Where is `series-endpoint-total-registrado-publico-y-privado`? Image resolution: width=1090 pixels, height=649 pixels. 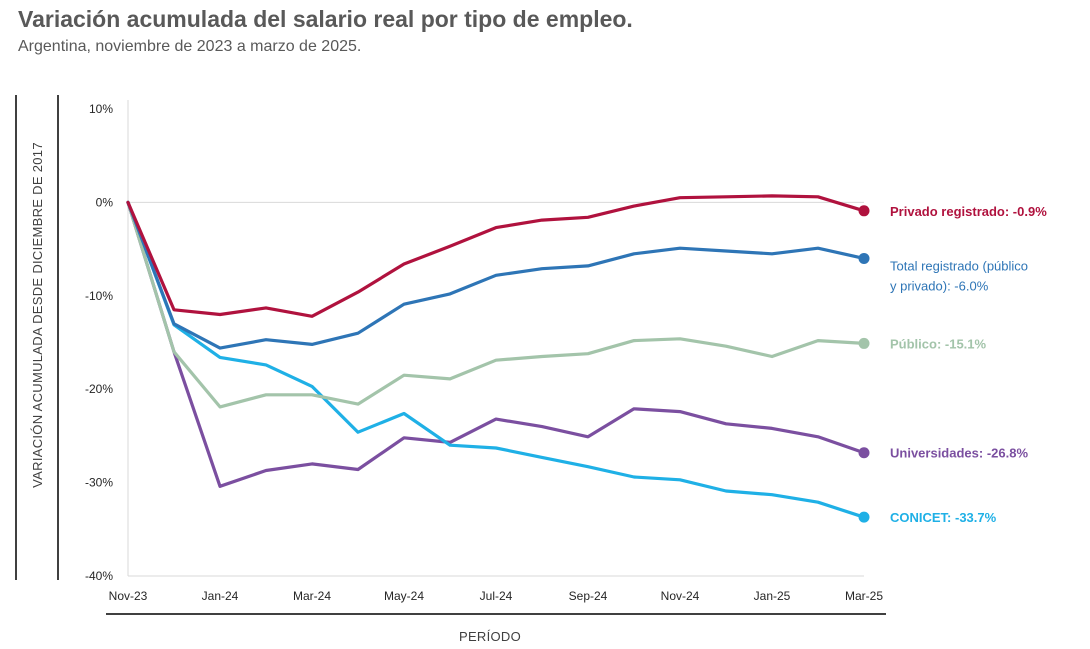
series-endpoint-total-registrado-publico-y-privado is located at coordinates (864, 258).